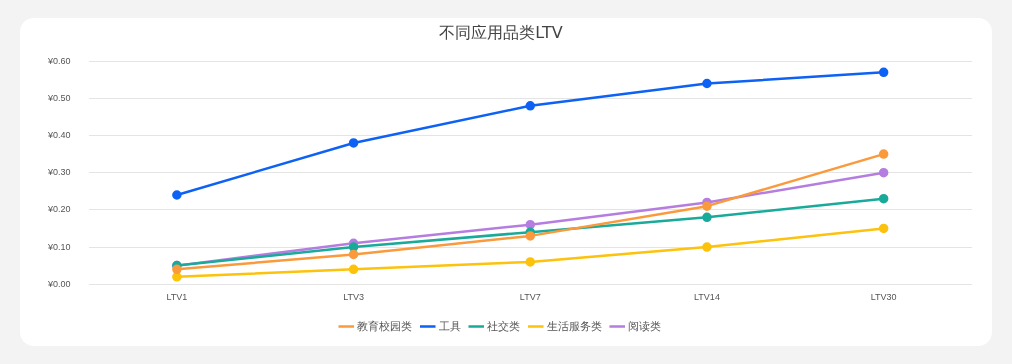 This screenshot has height=364, width=1012. I want to click on x-tick-label: LTV30, so click(883, 297).